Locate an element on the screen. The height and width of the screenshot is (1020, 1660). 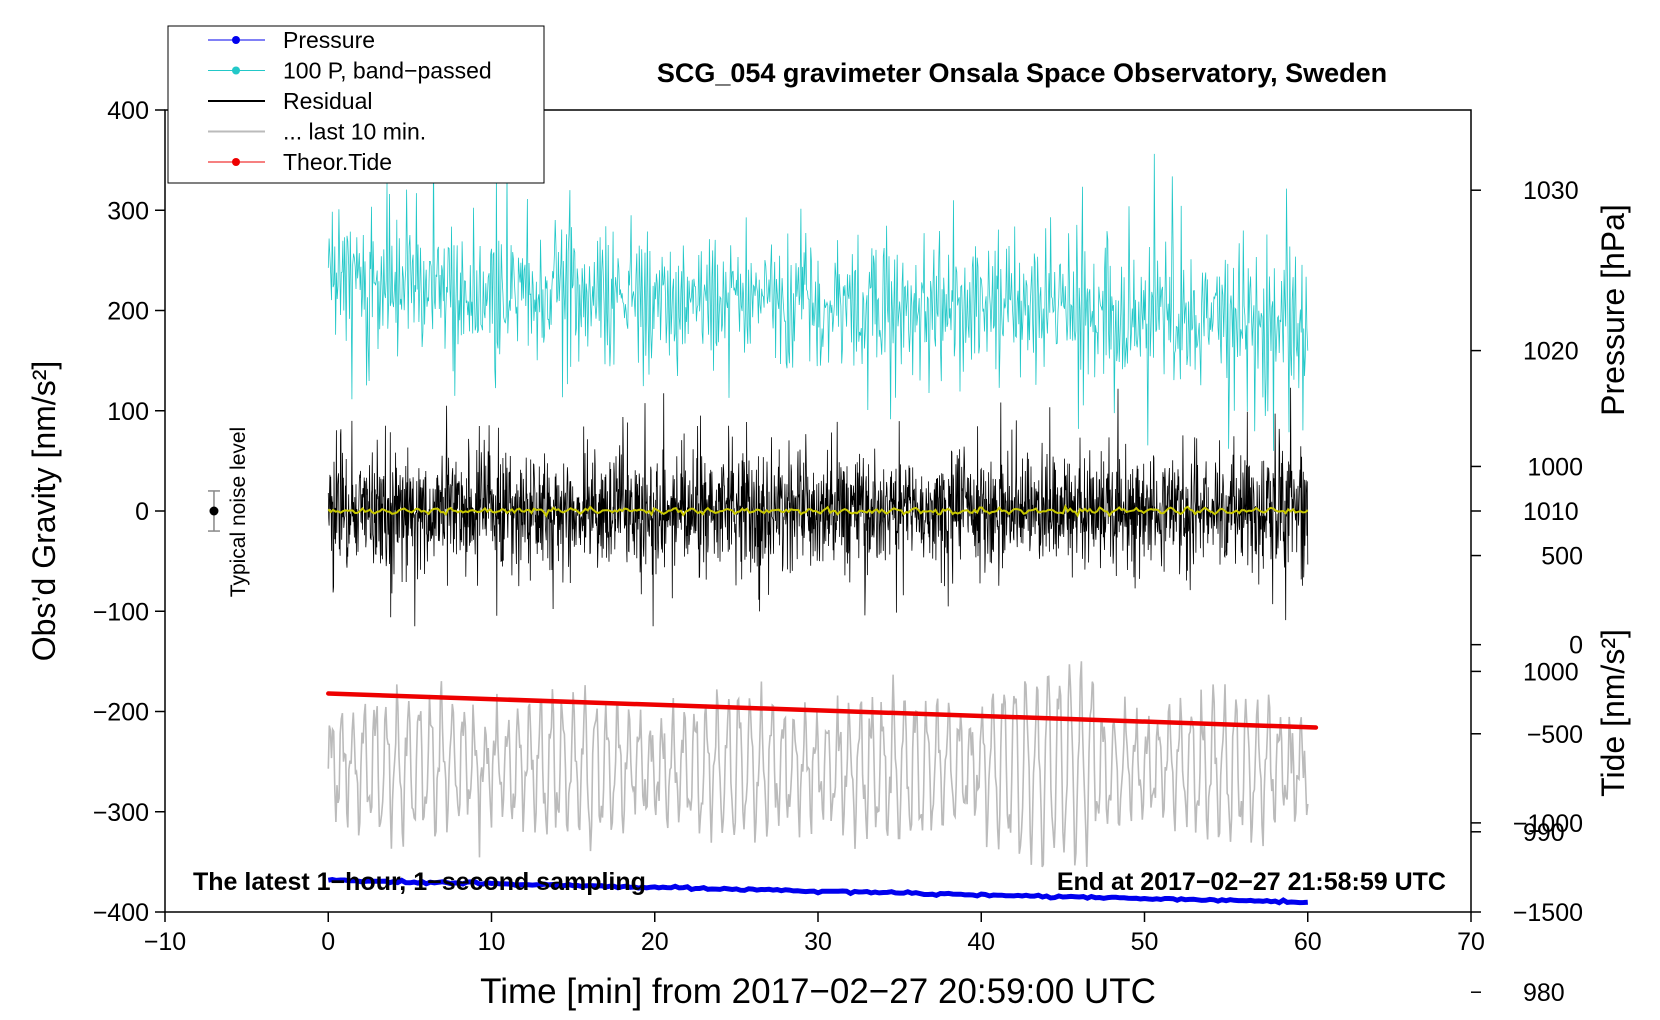
x-tick-label: −10 is located at coordinates (165, 942).